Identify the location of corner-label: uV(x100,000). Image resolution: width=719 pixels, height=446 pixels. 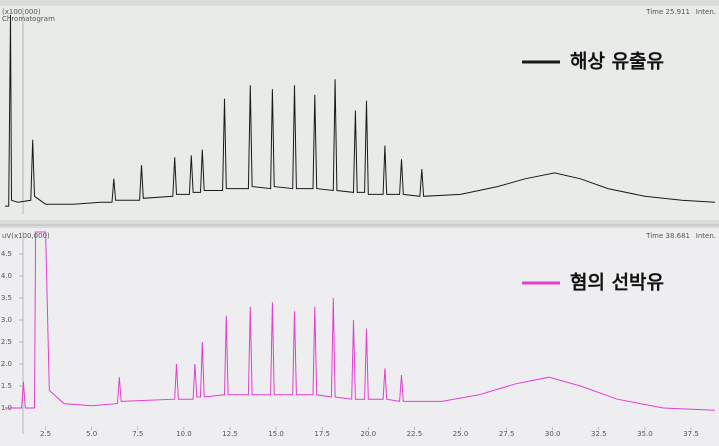
(26, 236).